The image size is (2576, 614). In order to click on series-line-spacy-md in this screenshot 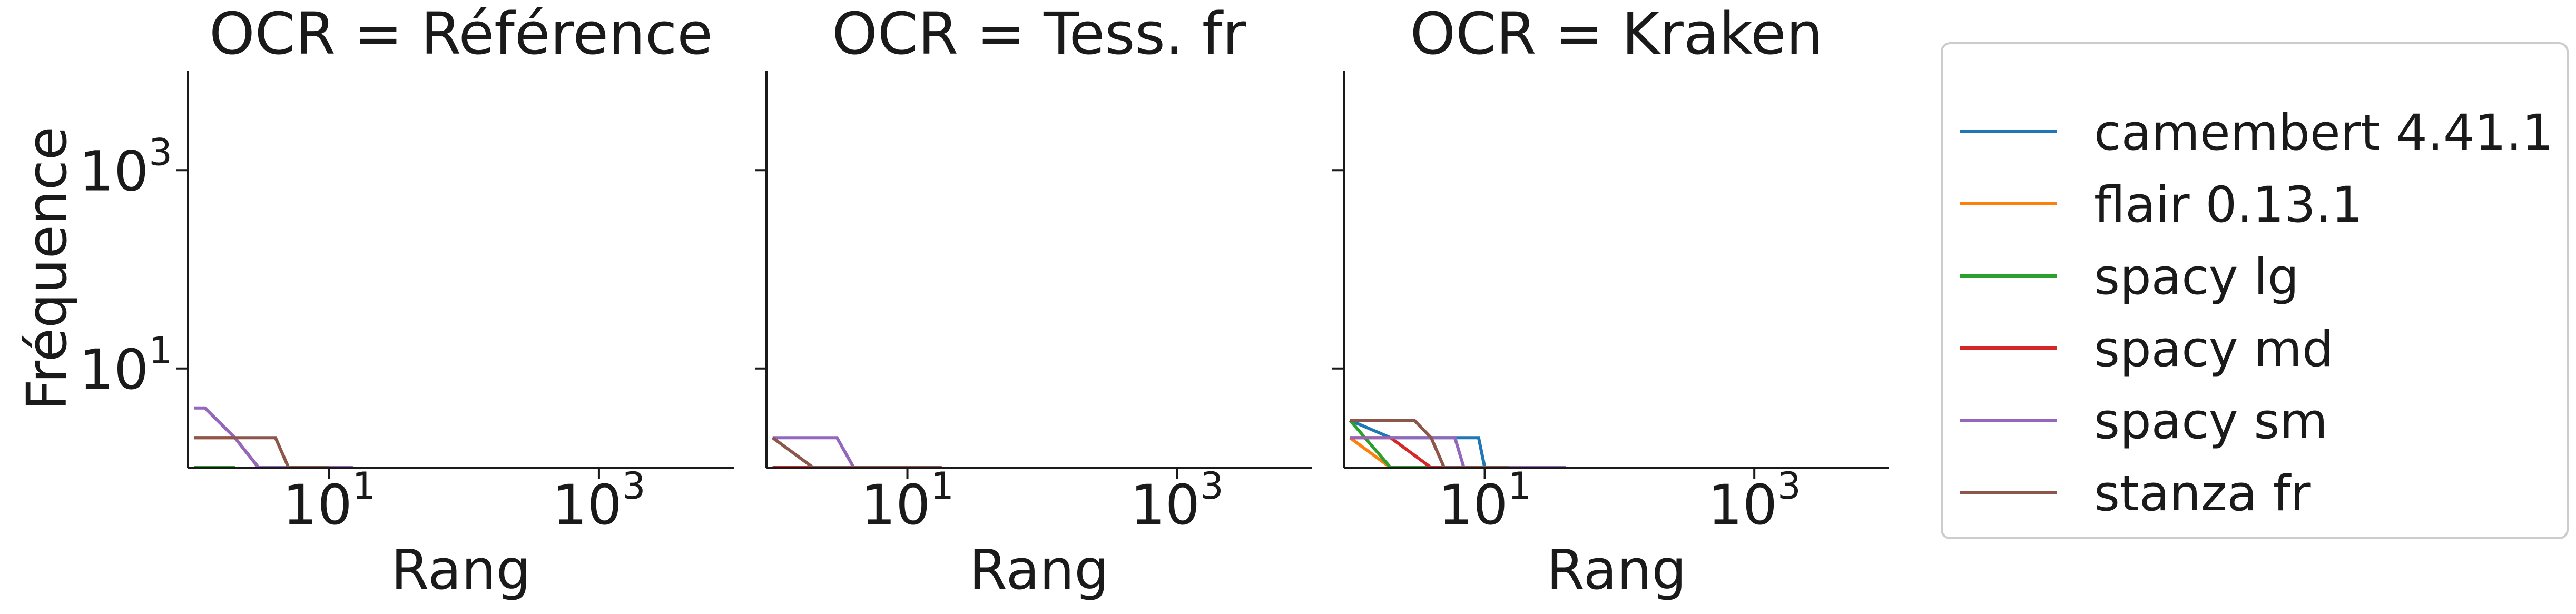, I will do `click(241, 452)`.